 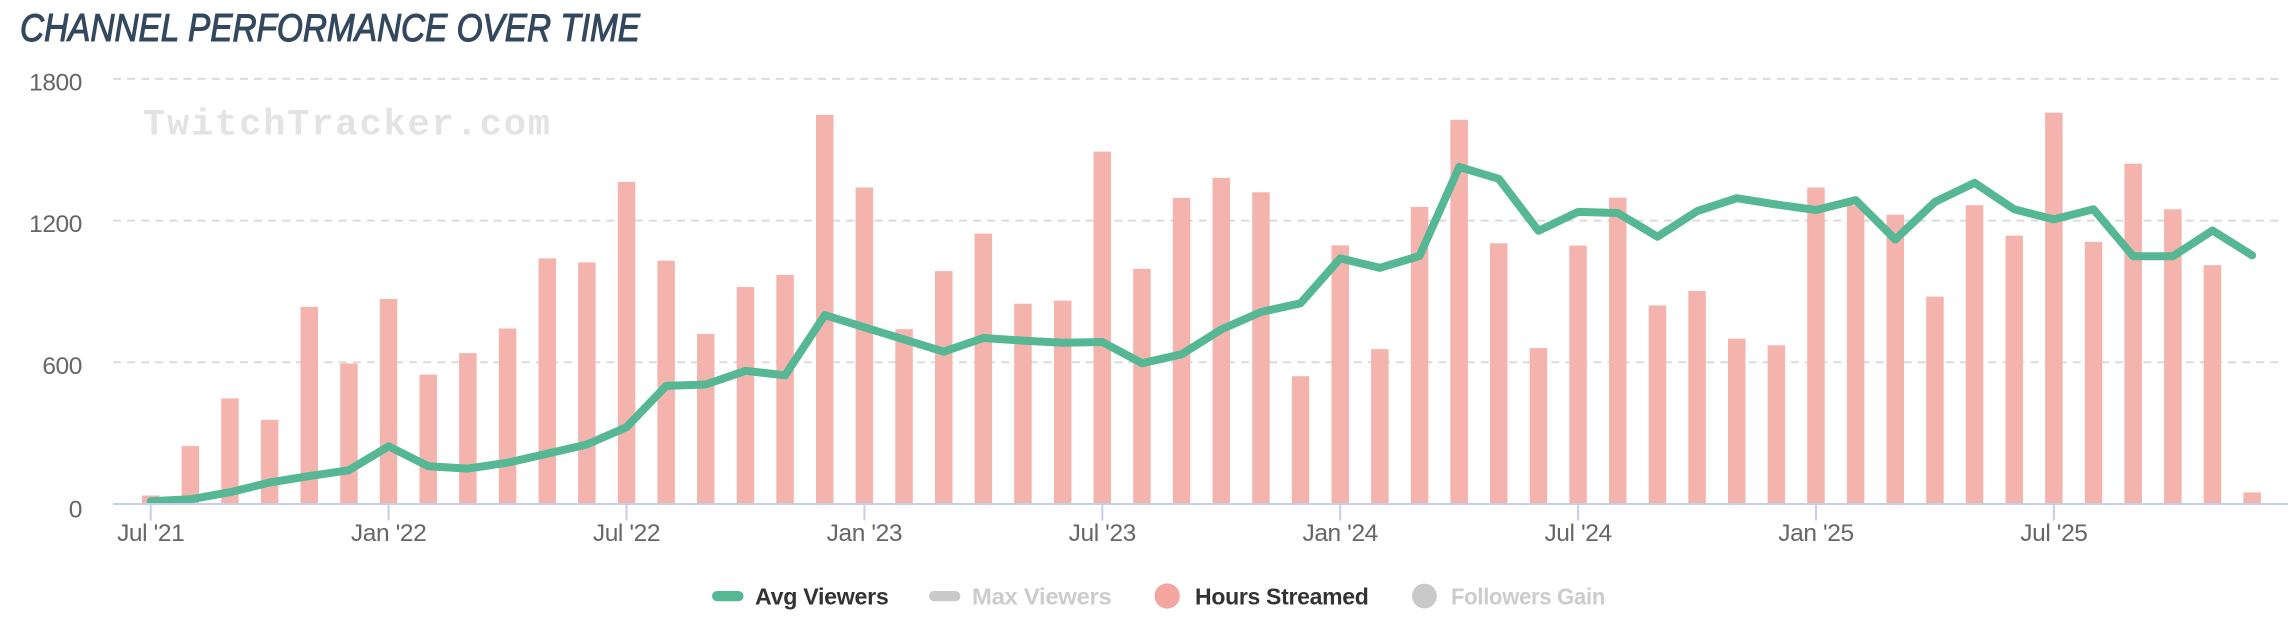 I want to click on svg-text: 600, so click(x=62, y=366).